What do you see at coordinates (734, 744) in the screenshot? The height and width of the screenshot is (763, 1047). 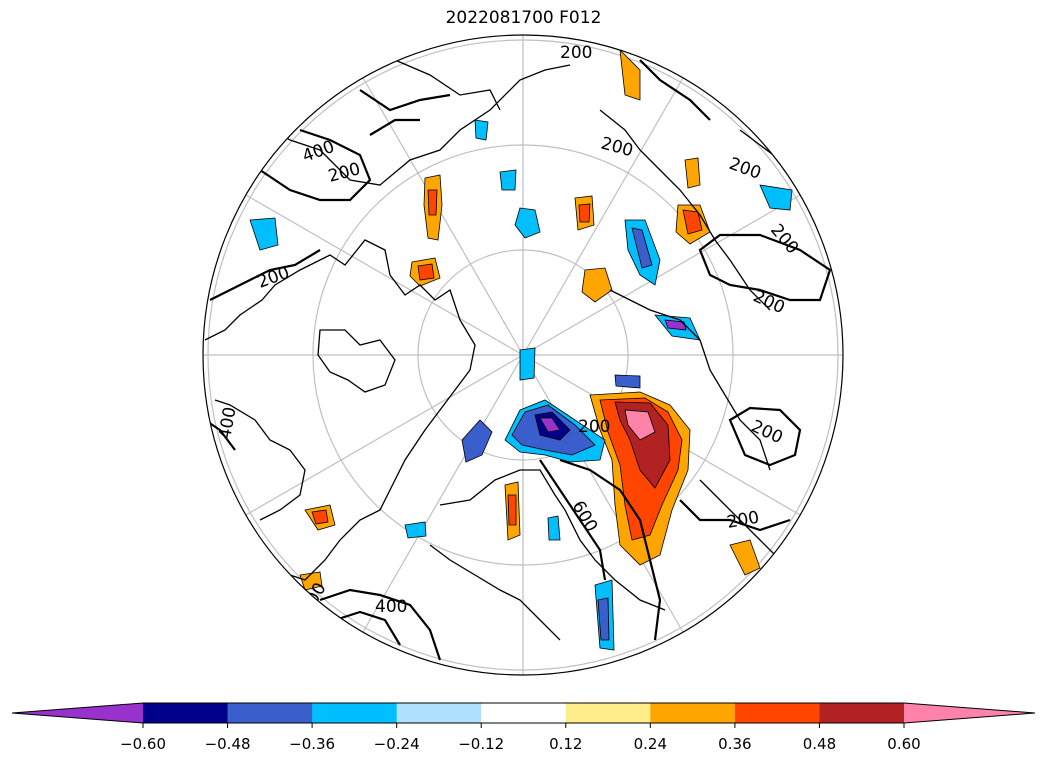 I see `colorbar-tick-label: 0.36` at bounding box center [734, 744].